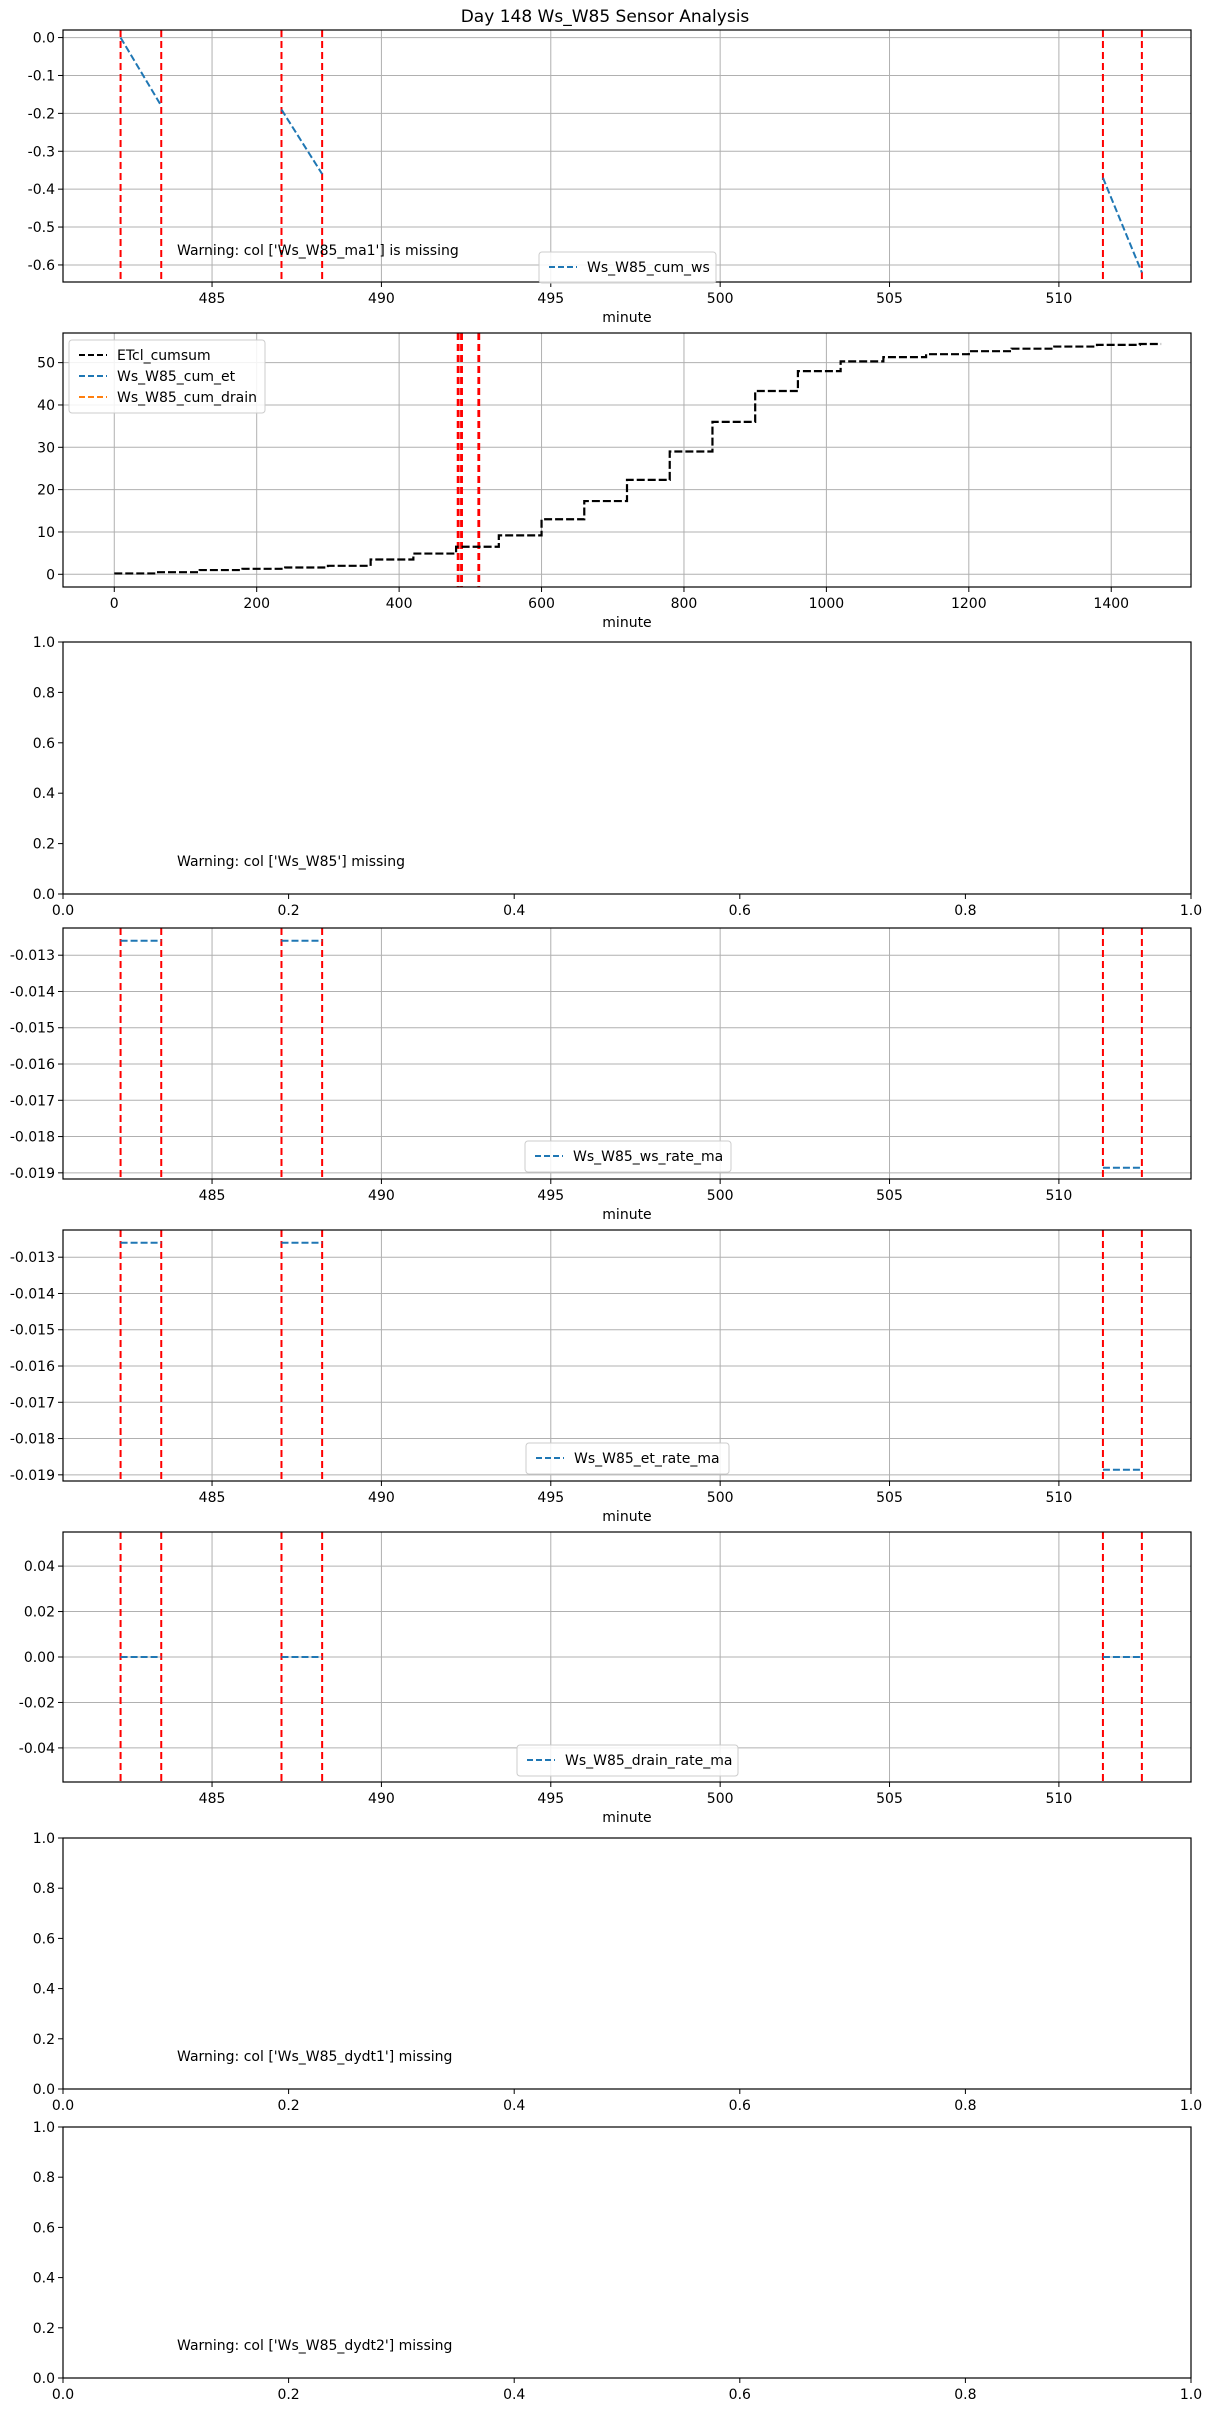 The width and height of the screenshot is (1211, 2411). I want to click on x-tick-label: 800, so click(684, 604).